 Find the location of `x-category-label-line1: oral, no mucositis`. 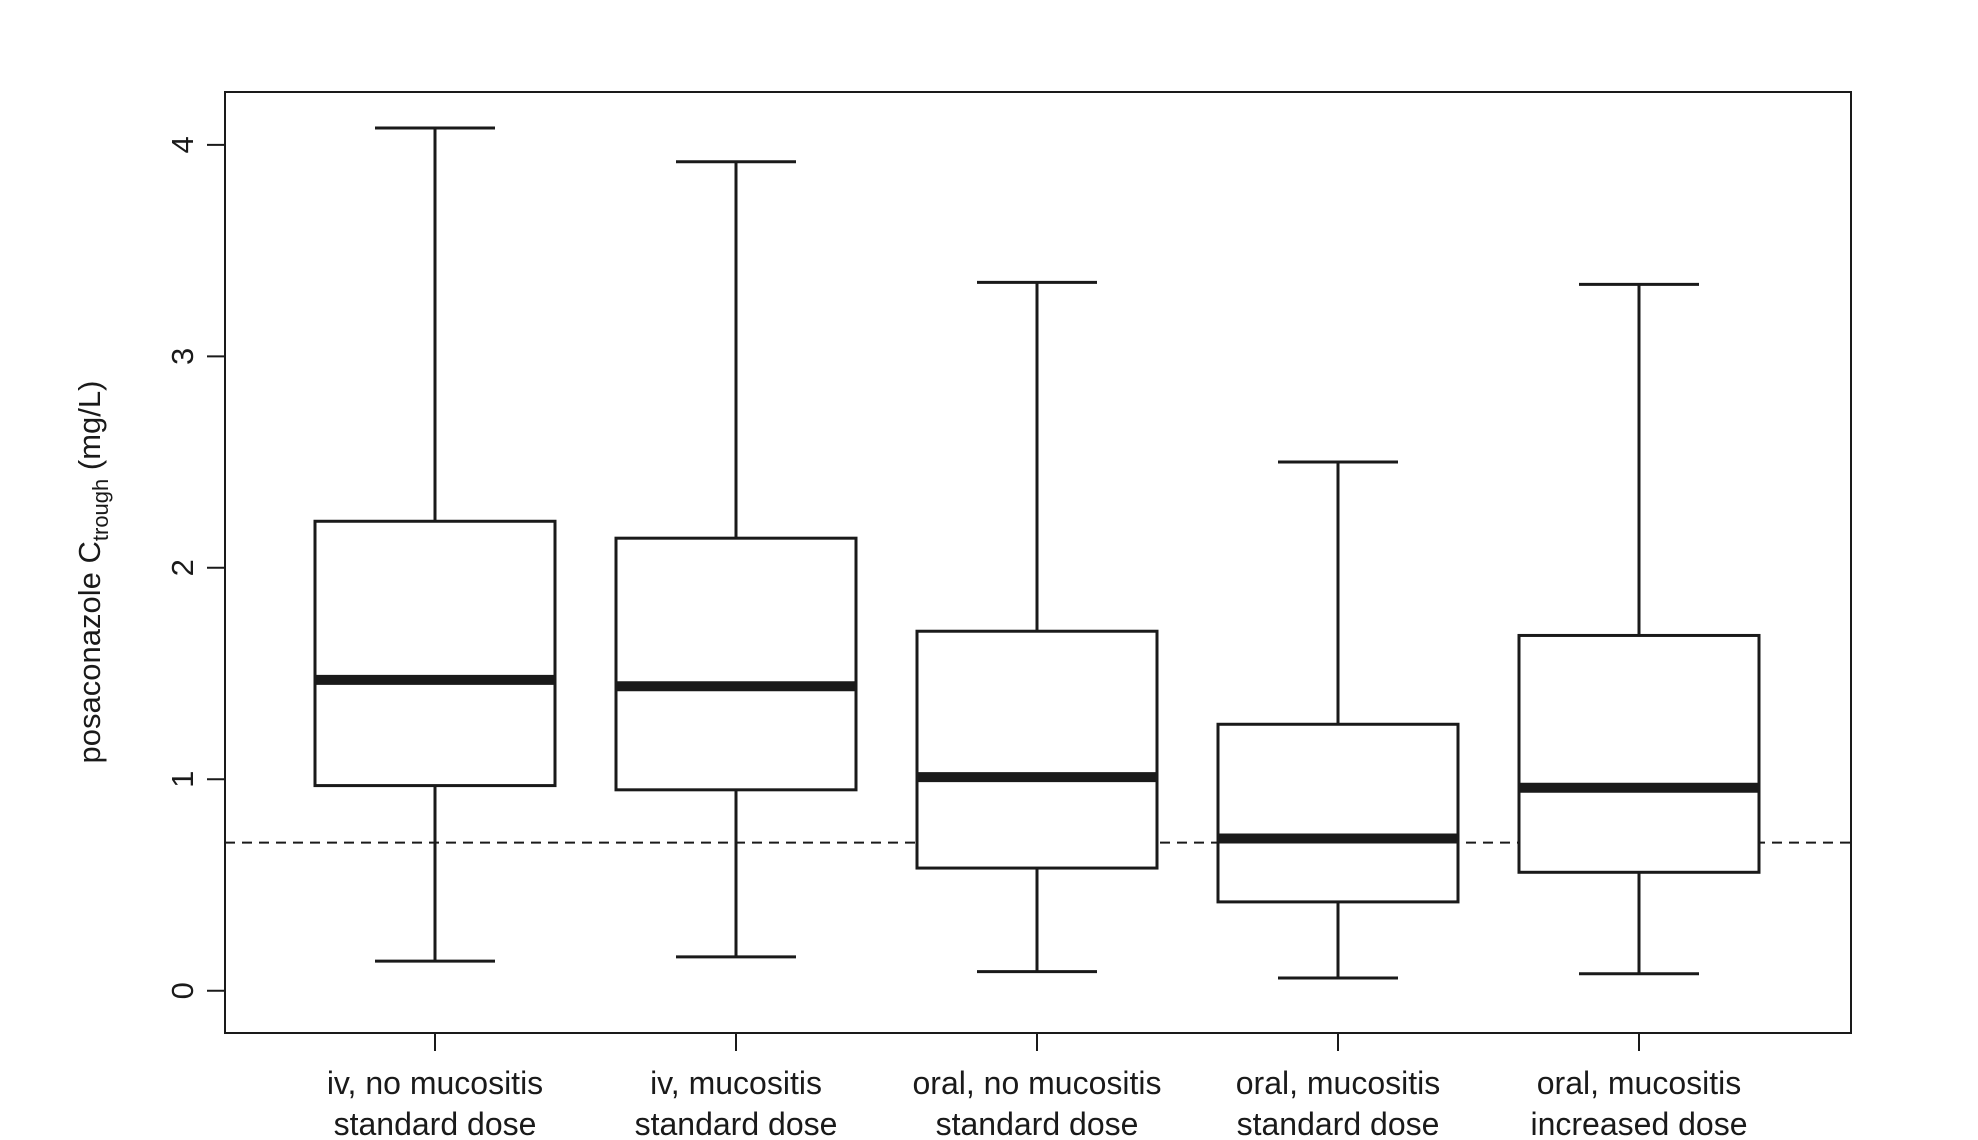

x-category-label-line1: oral, no mucositis is located at coordinates (1037, 1083).